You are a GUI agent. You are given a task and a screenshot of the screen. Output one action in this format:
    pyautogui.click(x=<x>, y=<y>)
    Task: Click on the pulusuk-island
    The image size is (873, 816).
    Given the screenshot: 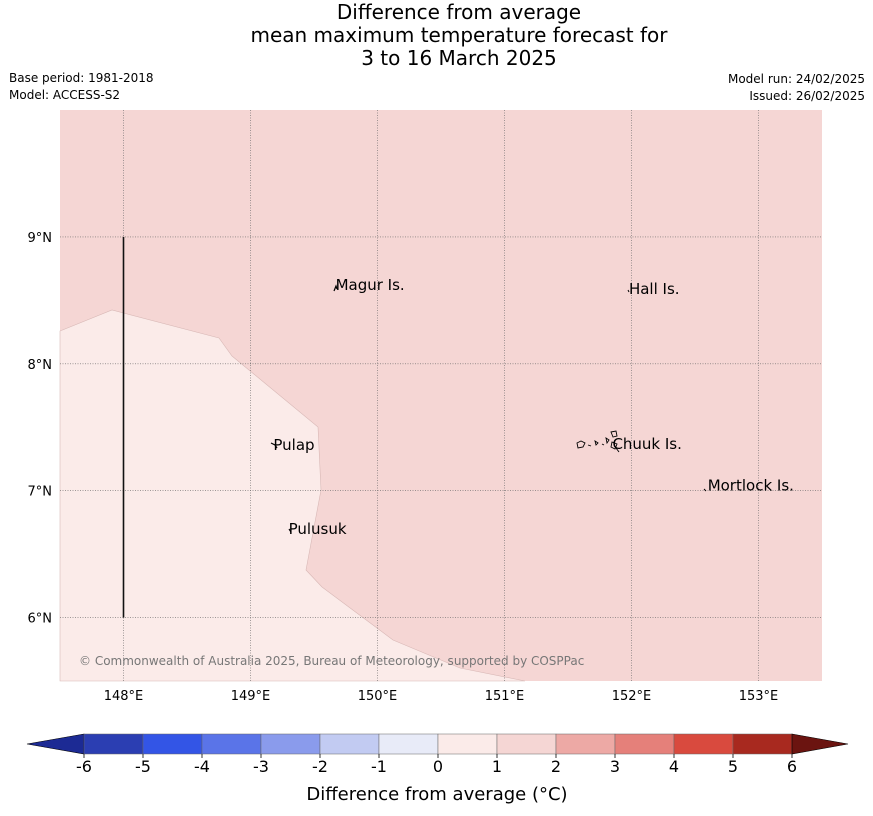 What is the action you would take?
    pyautogui.click(x=290, y=530)
    